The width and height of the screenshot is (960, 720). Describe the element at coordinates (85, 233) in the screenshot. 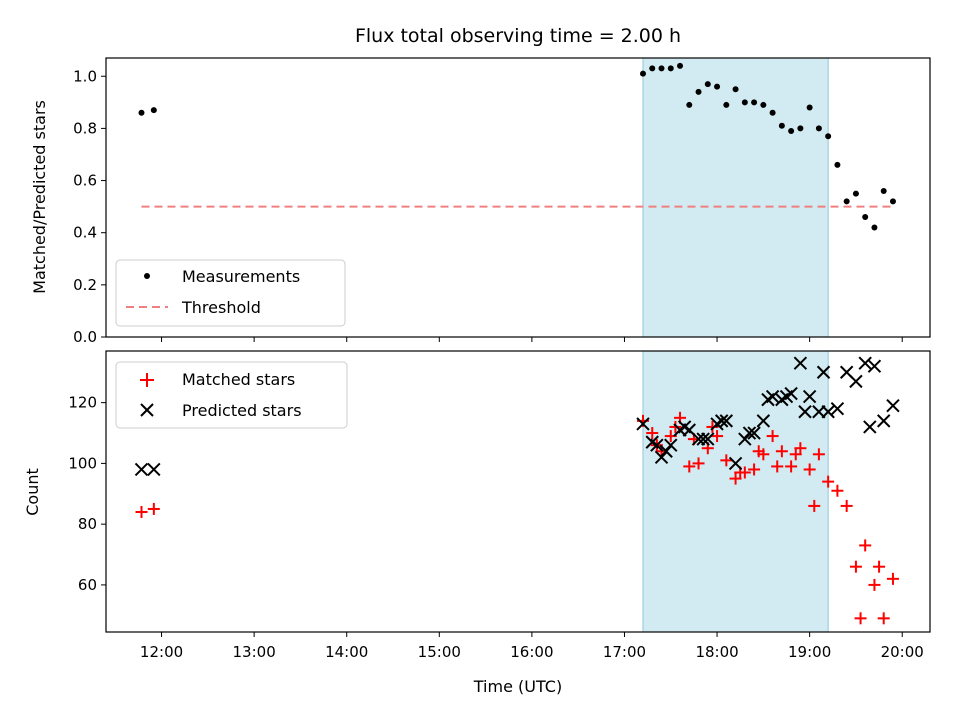

I see `y-tick-label: 0.4` at that location.